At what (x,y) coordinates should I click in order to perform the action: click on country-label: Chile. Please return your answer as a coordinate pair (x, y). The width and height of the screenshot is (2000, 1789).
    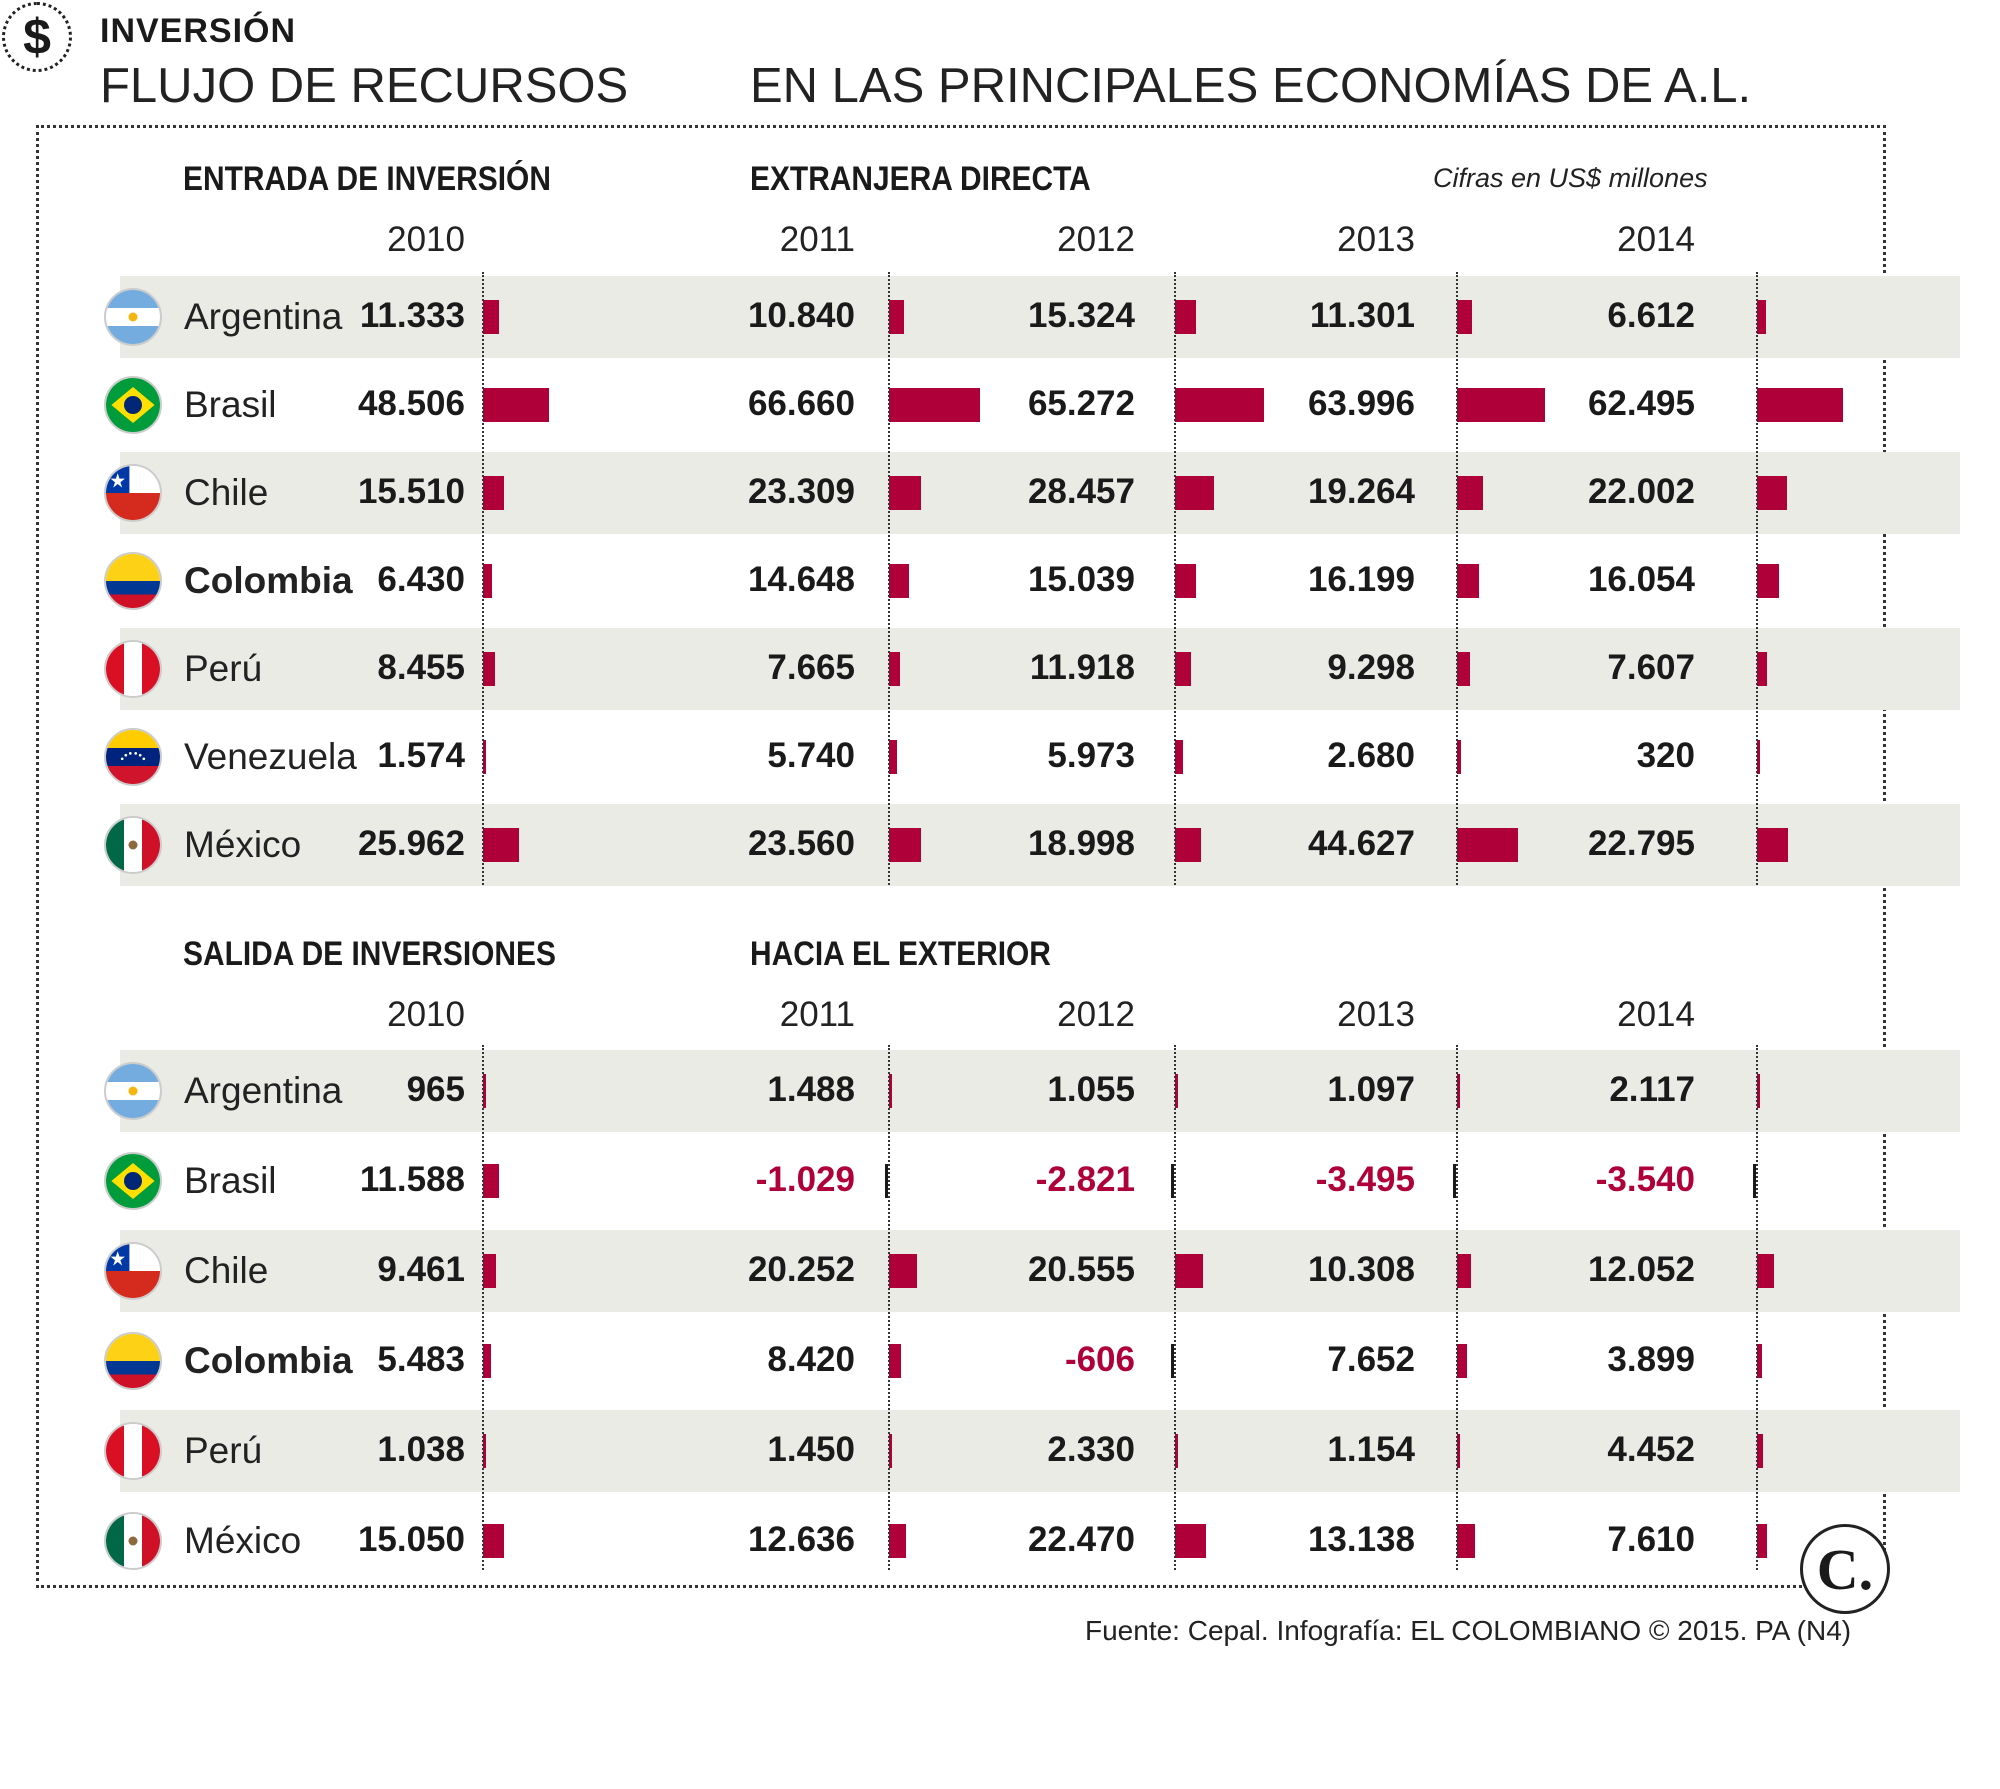
    Looking at the image, I should click on (226, 1270).